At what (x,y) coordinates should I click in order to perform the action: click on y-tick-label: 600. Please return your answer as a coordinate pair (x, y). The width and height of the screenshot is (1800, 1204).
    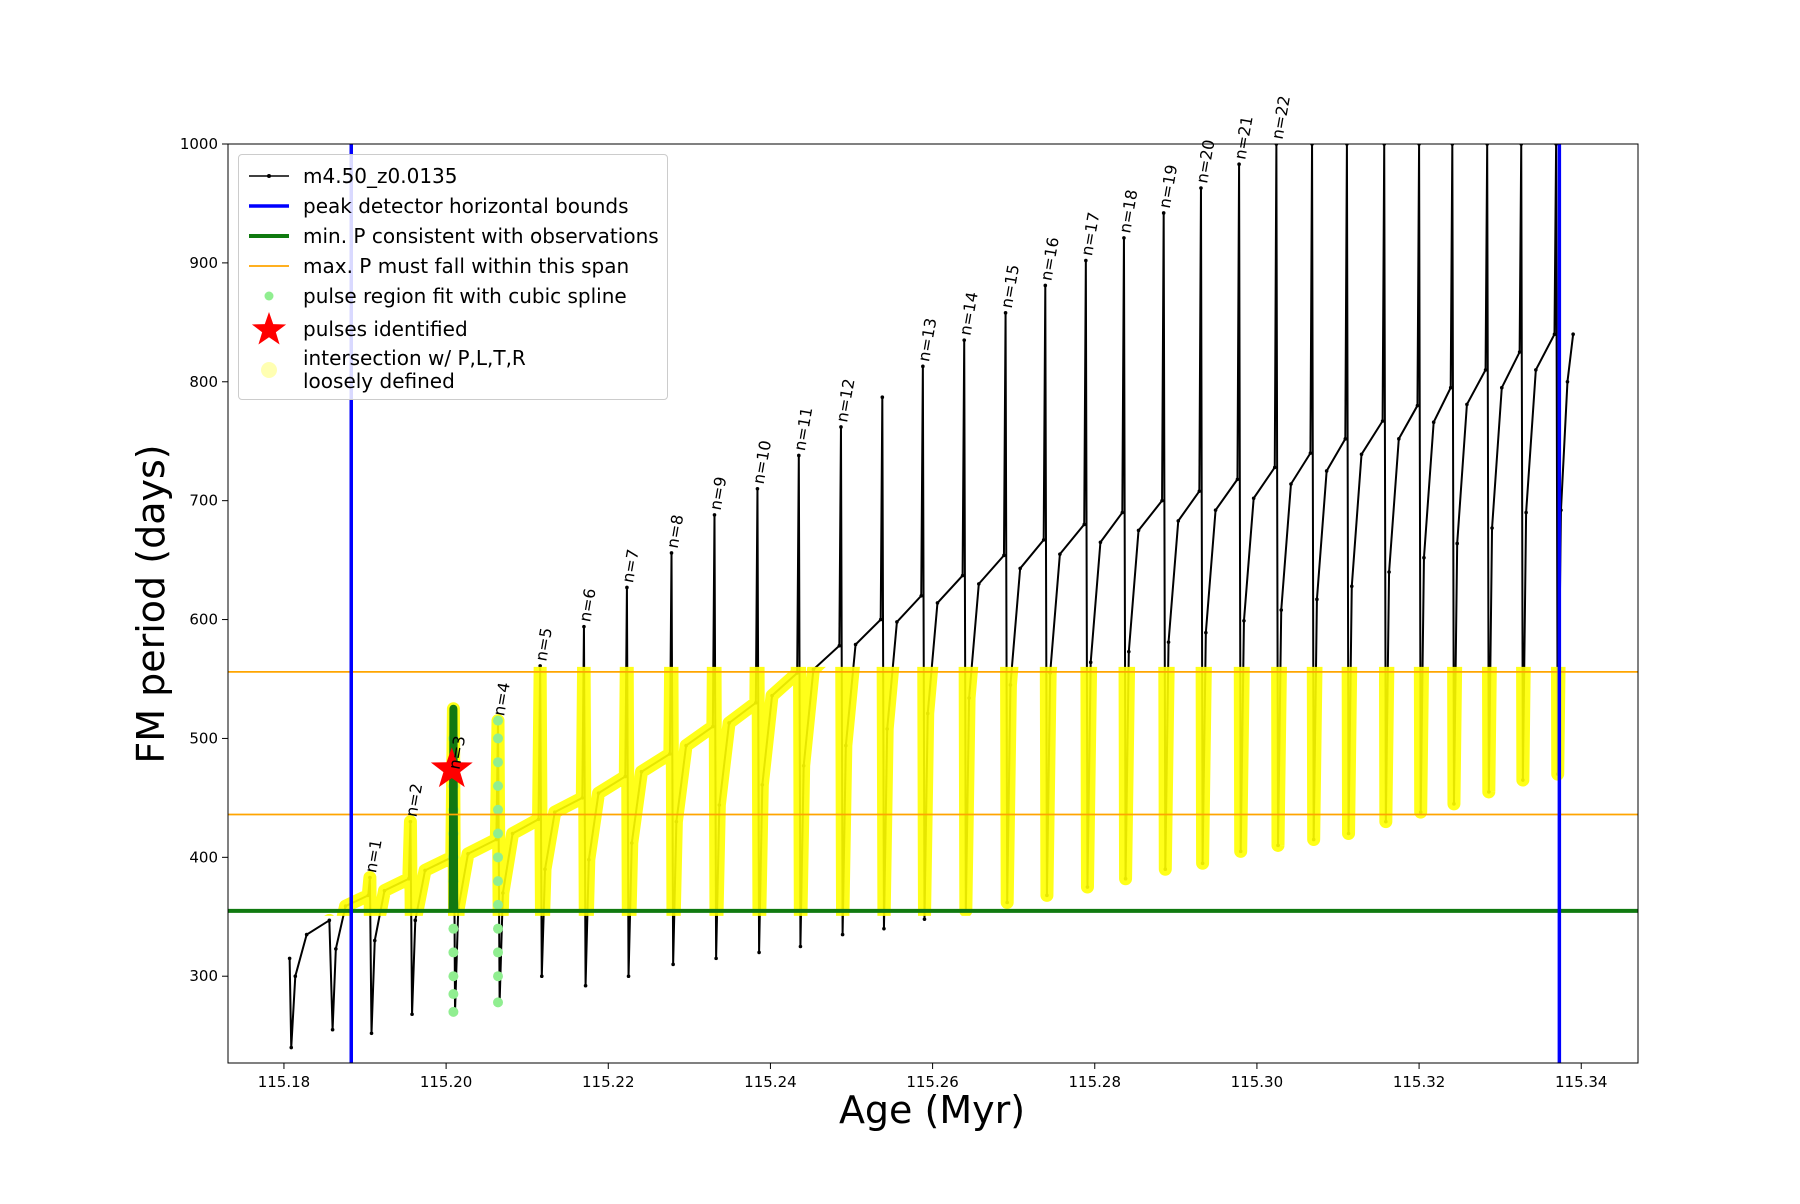
    Looking at the image, I should click on (203, 620).